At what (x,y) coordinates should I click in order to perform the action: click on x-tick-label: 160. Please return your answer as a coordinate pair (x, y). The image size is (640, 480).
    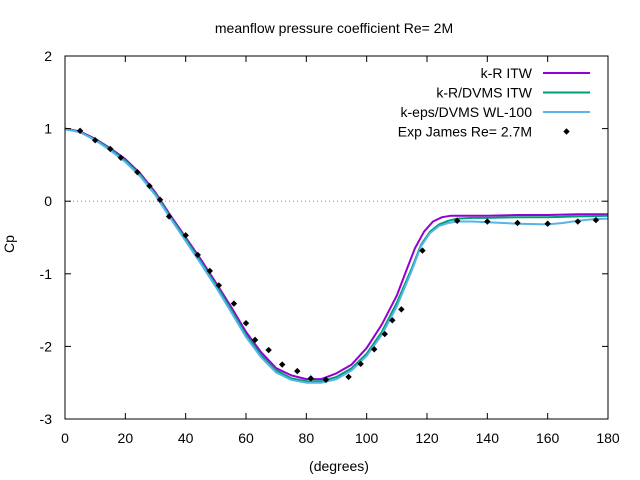
    Looking at the image, I should click on (548, 438).